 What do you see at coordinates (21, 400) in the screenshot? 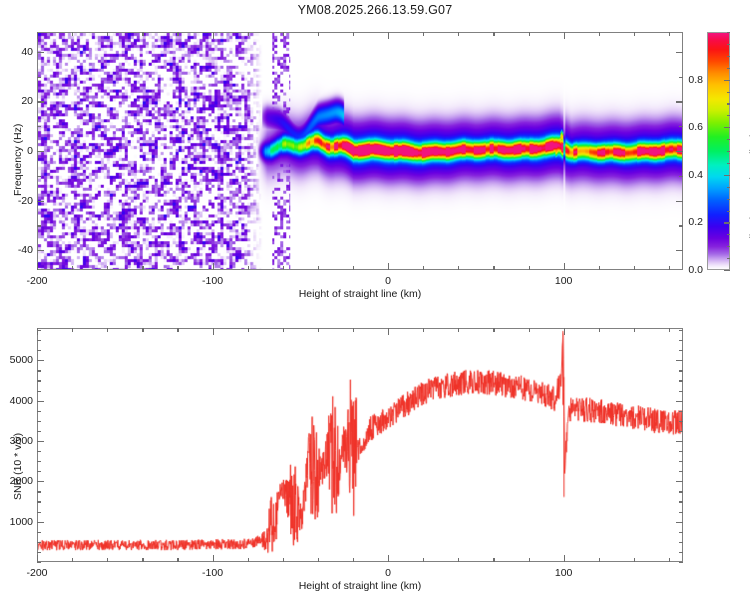
I see `y-tick-label: 4000` at bounding box center [21, 400].